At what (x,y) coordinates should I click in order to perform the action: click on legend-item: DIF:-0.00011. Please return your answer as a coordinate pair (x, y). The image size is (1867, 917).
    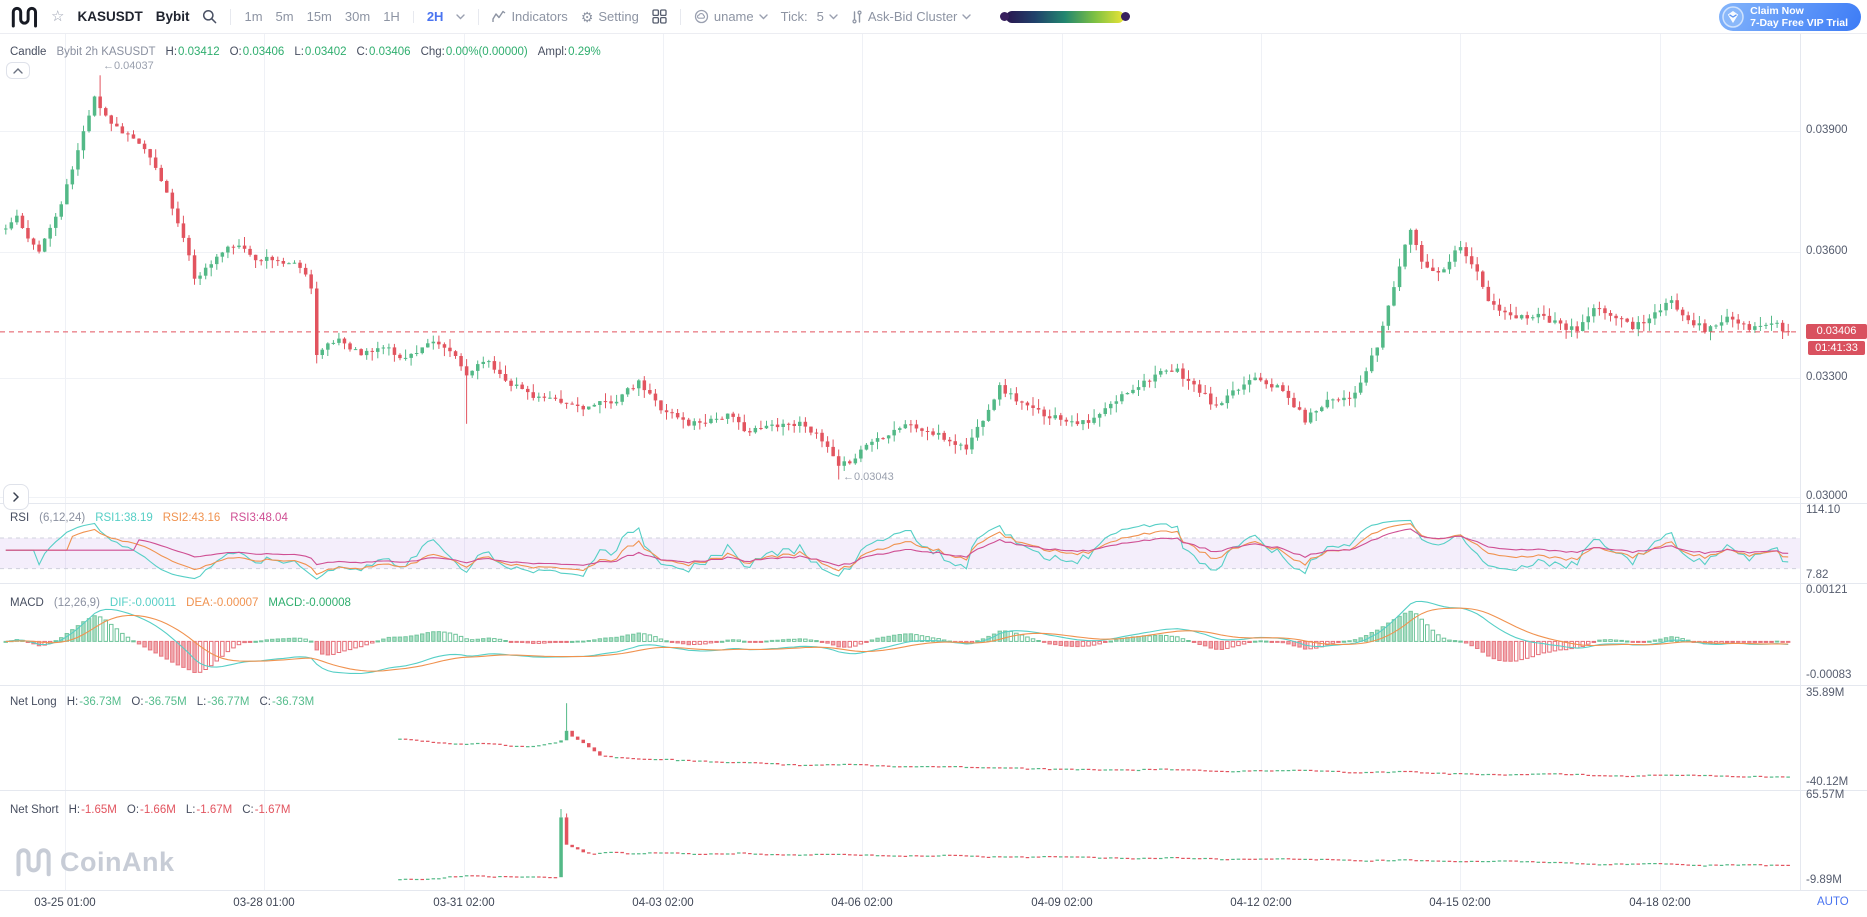
    Looking at the image, I should click on (143, 603).